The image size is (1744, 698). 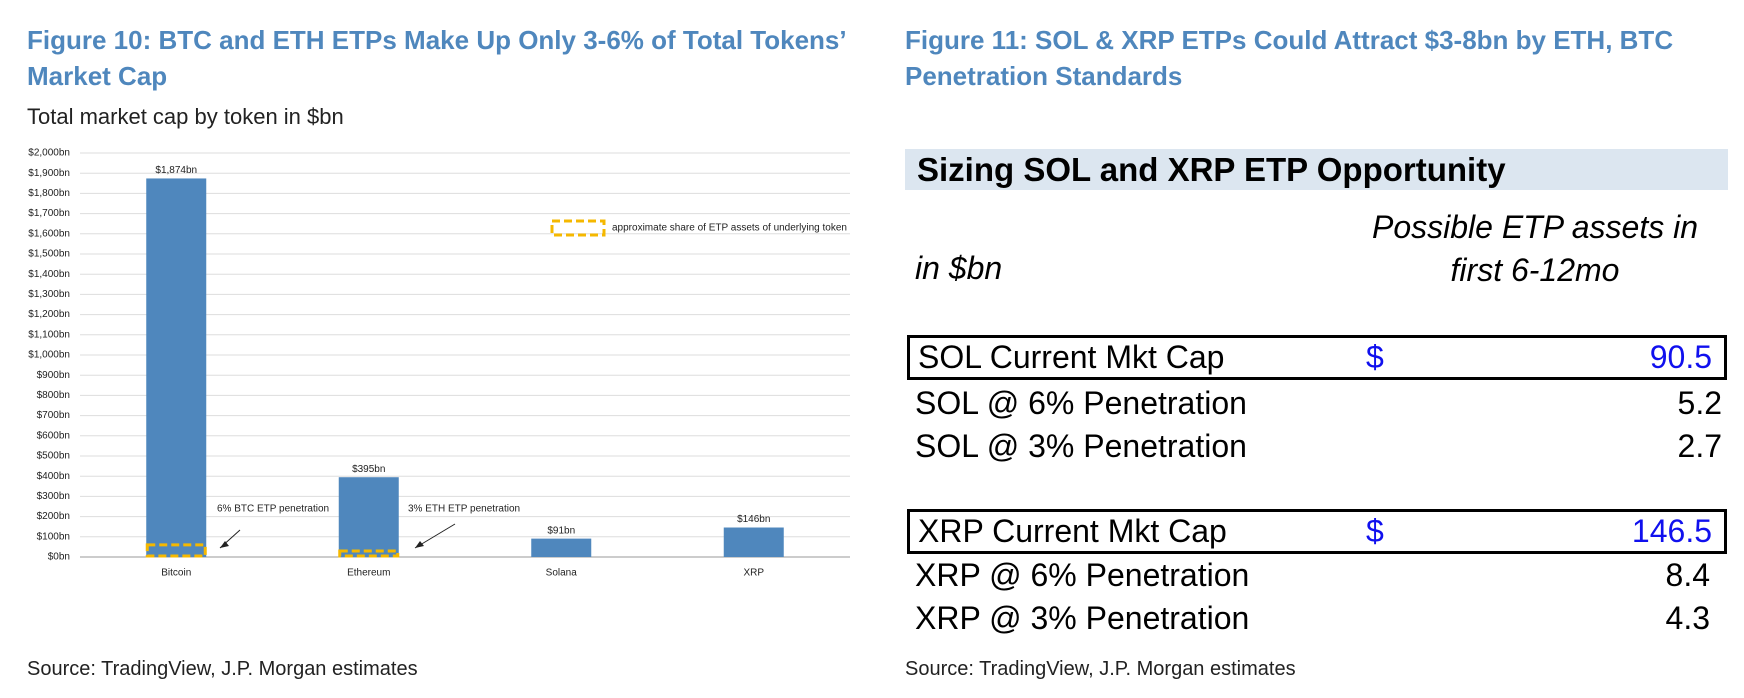 I want to click on chart-title: Total market cap by token in $bn, so click(x=185, y=116).